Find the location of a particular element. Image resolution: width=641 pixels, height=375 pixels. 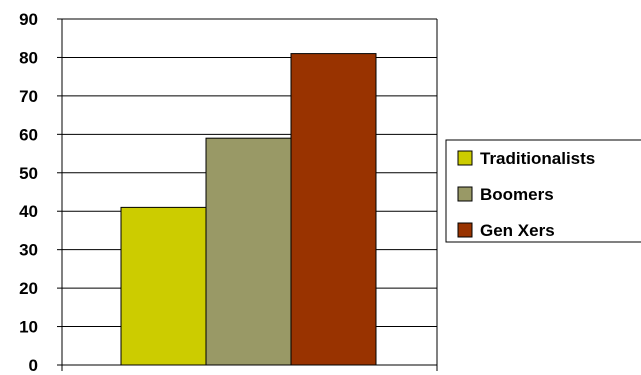

legend-box is located at coordinates (543, 191).